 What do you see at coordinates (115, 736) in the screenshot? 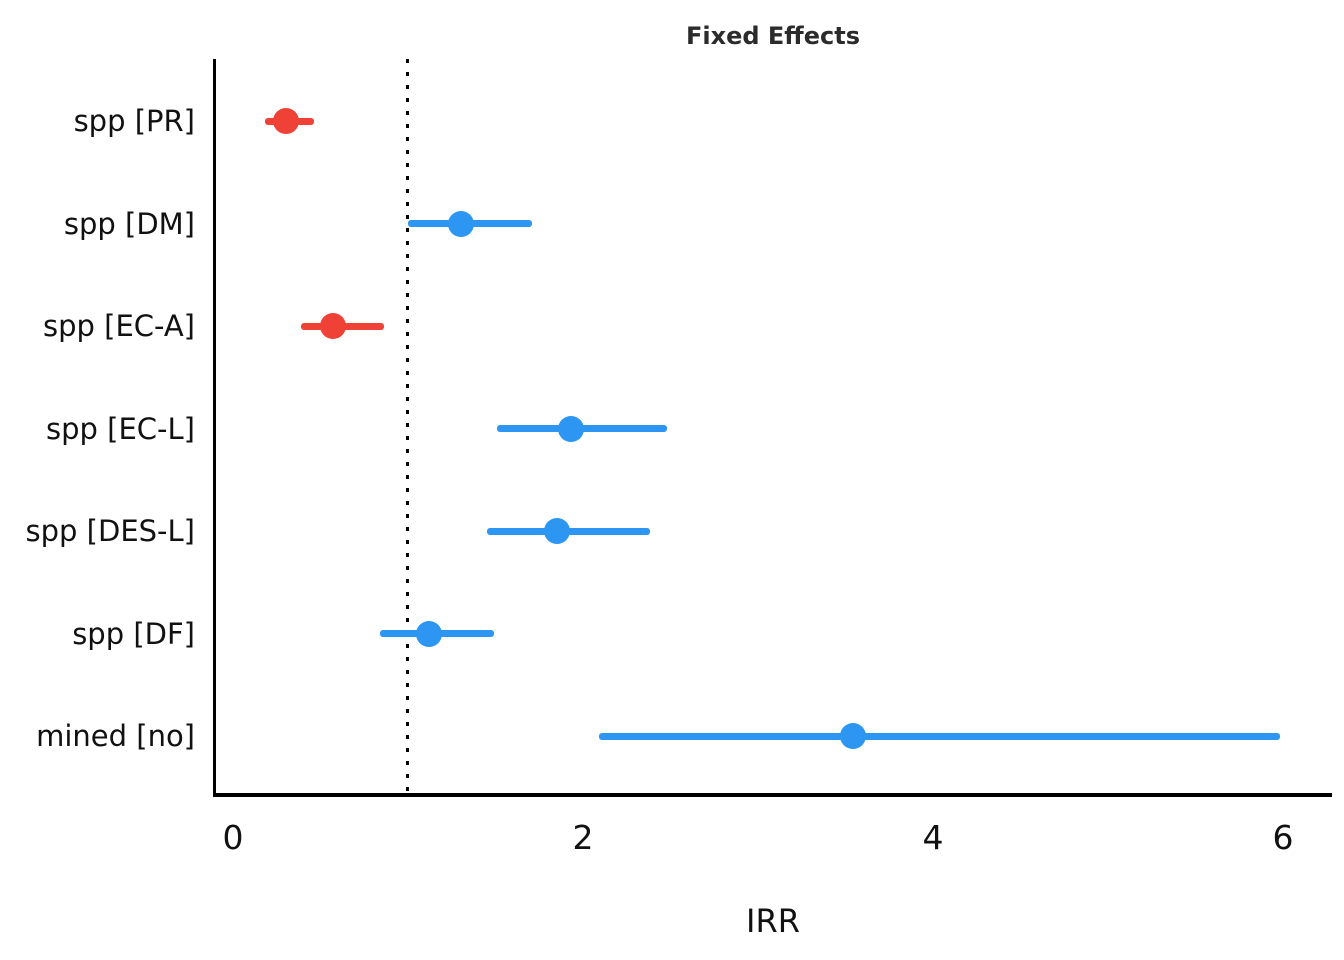
I see `row-label: mined [no]` at bounding box center [115, 736].